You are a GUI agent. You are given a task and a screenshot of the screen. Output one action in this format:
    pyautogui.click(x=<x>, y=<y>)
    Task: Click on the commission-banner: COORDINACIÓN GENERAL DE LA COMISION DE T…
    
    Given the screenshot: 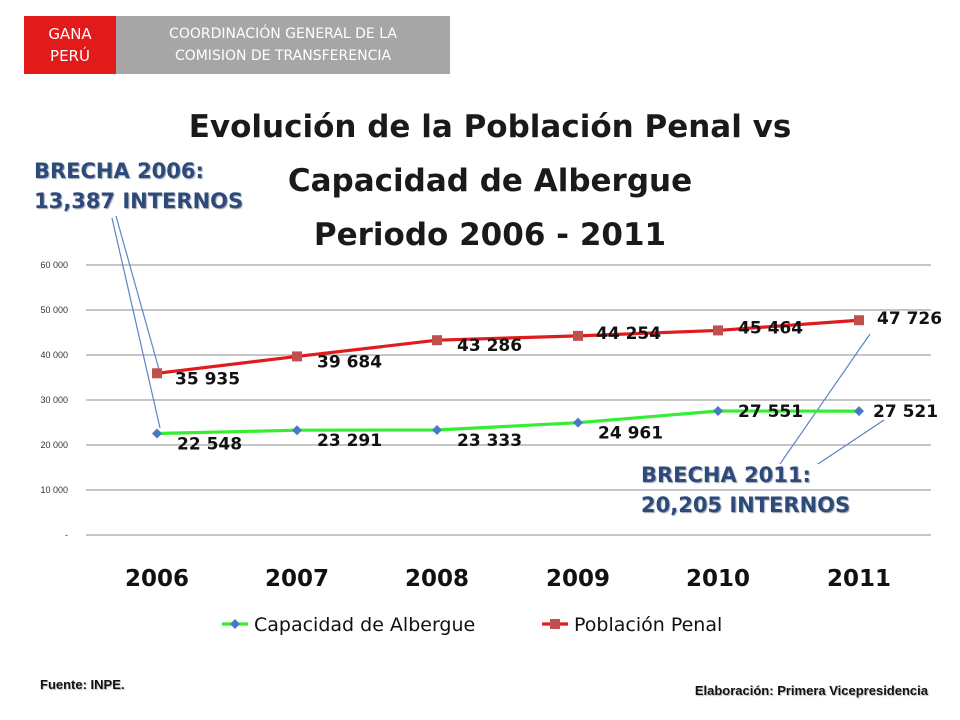 What is the action you would take?
    pyautogui.click(x=283, y=45)
    